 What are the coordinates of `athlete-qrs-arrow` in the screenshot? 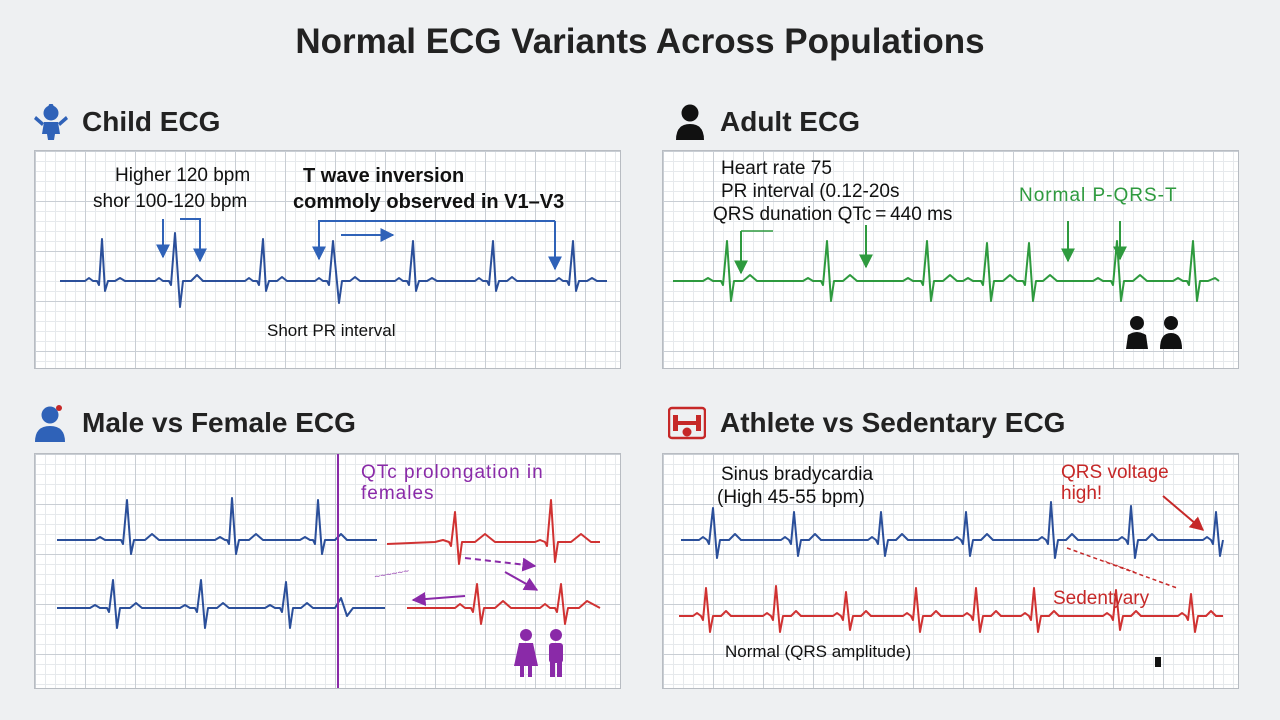 It's located at (1183, 513).